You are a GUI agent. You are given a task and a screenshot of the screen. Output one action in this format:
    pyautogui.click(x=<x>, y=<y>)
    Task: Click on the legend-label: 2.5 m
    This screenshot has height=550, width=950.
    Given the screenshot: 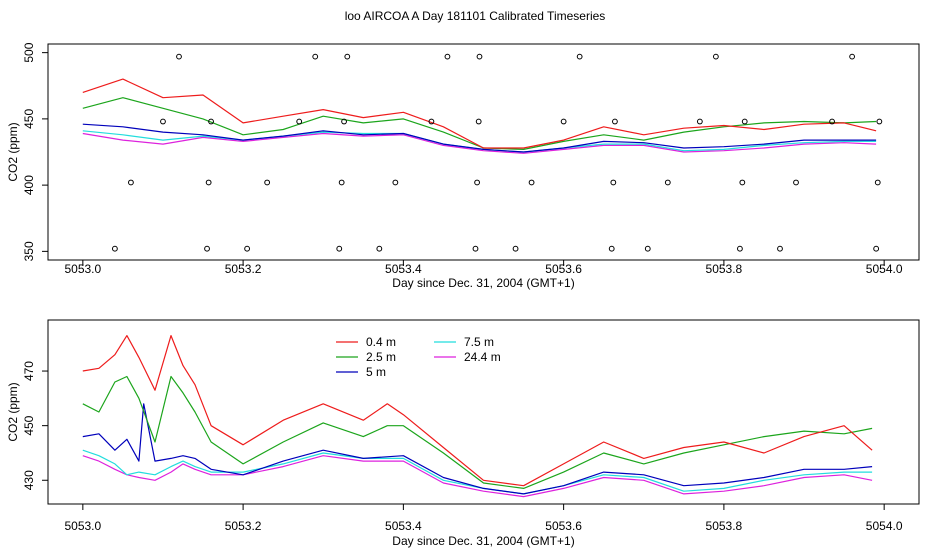 What is the action you would take?
    pyautogui.click(x=381, y=357)
    